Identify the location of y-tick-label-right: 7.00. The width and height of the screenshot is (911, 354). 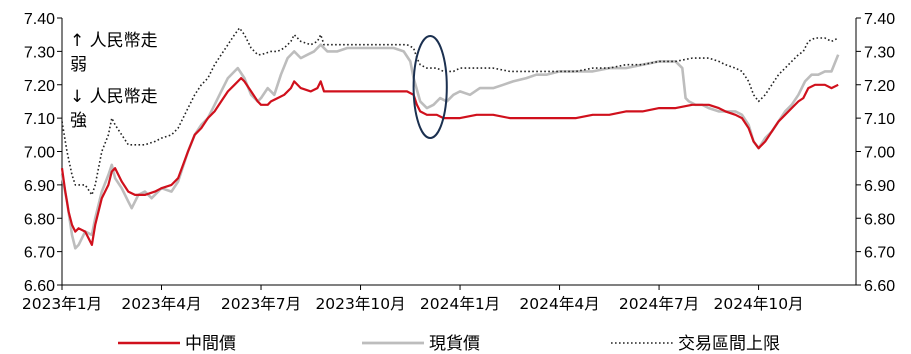
(879, 153).